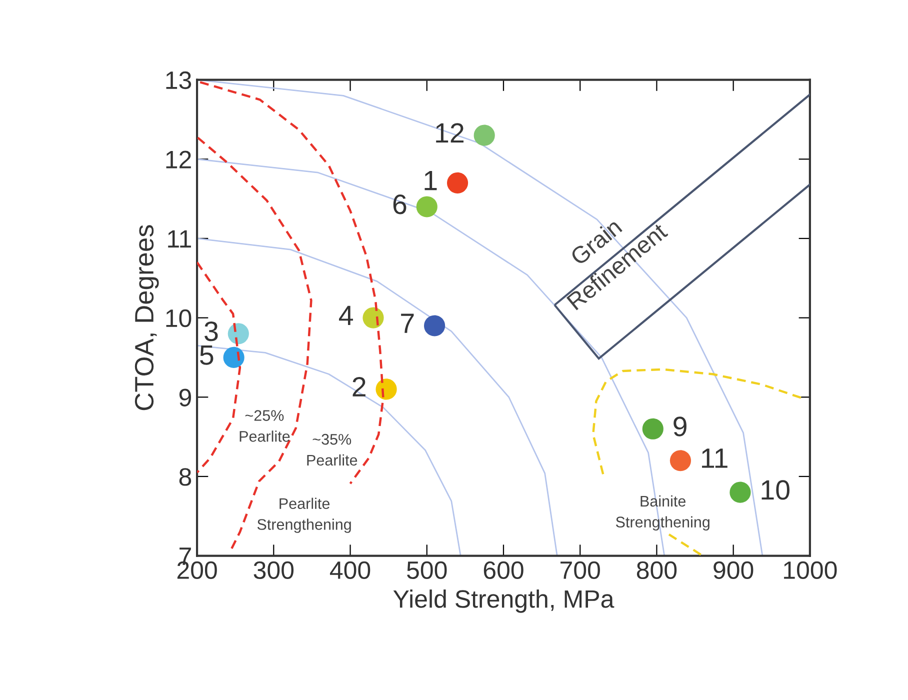  Describe the element at coordinates (776, 490) in the screenshot. I see `annotation: 10` at that location.